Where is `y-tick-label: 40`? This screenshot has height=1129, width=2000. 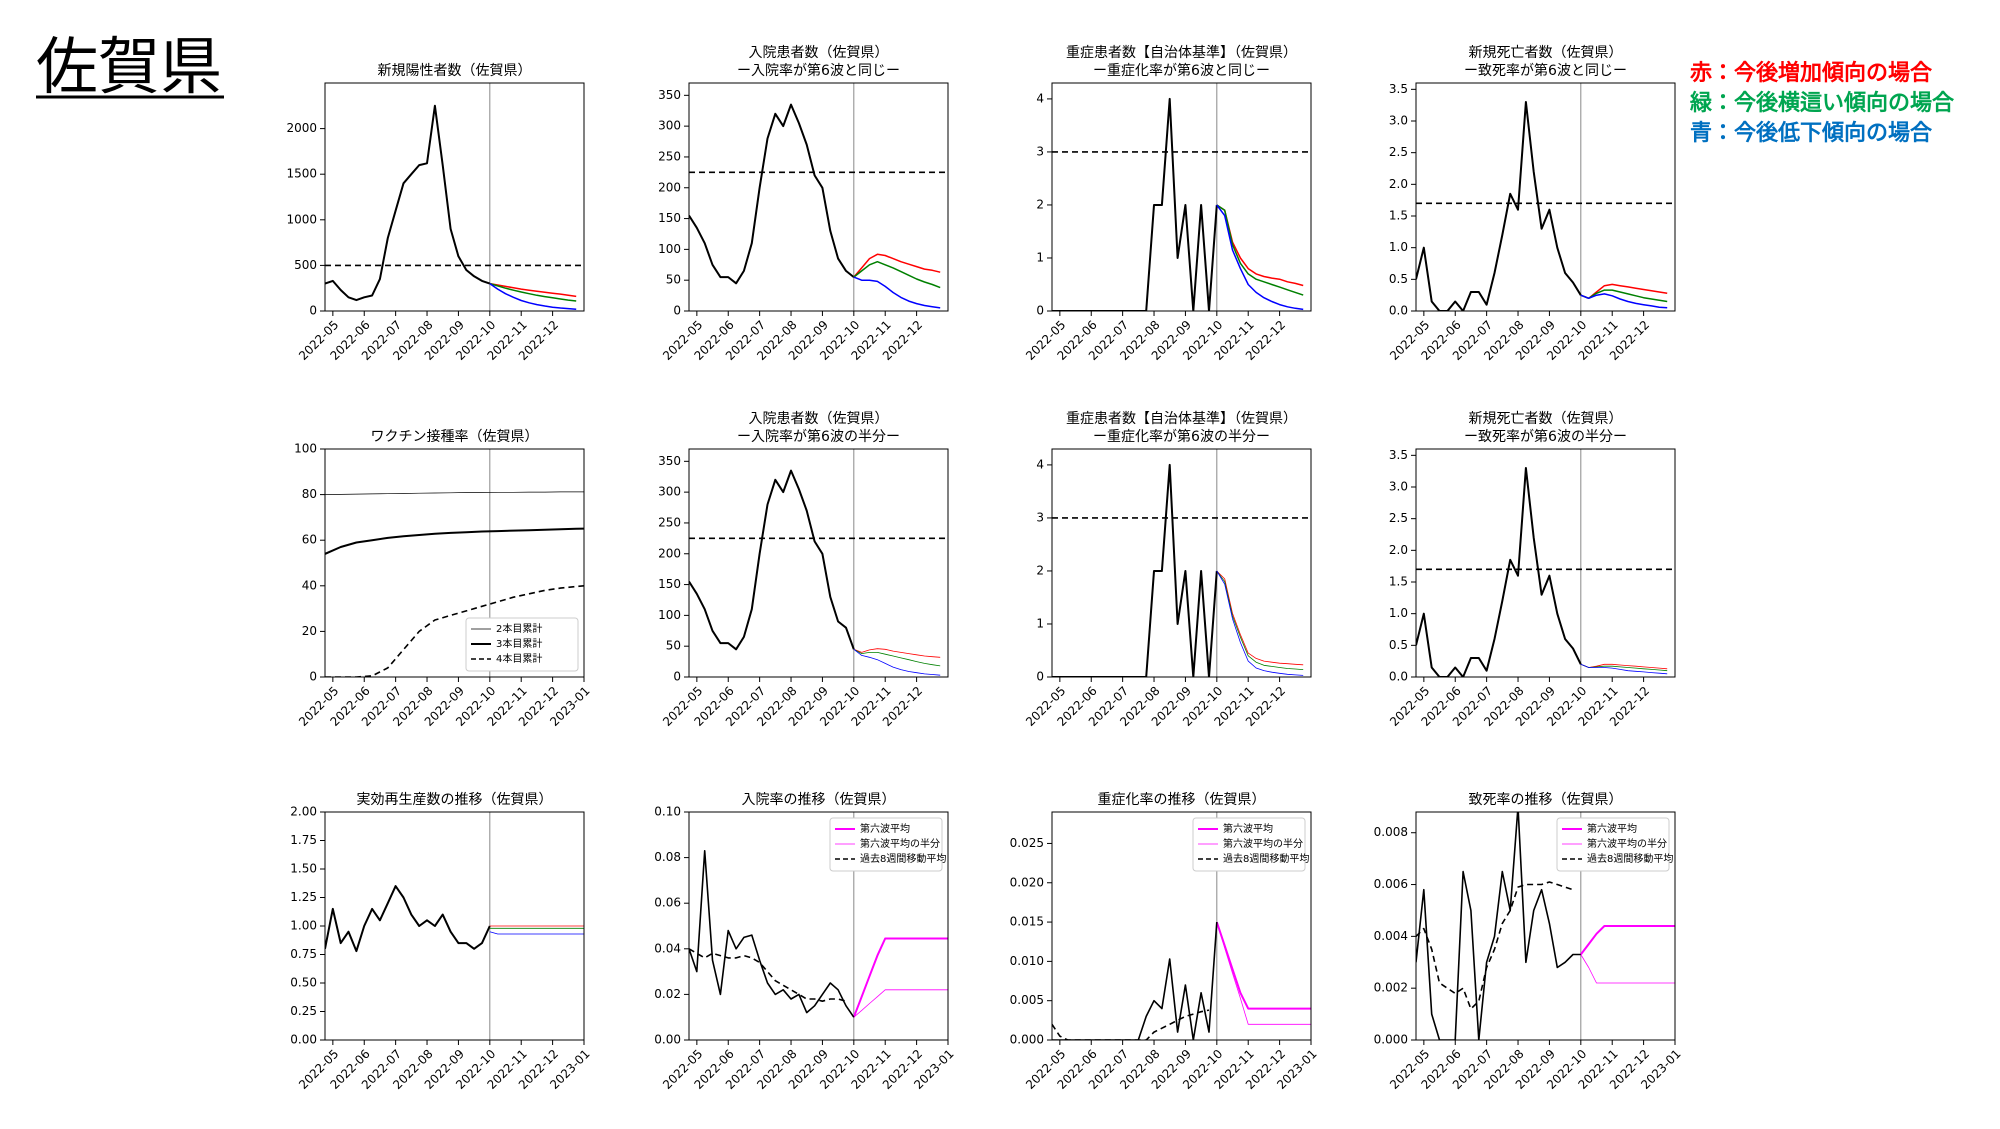 y-tick-label: 40 is located at coordinates (309, 585).